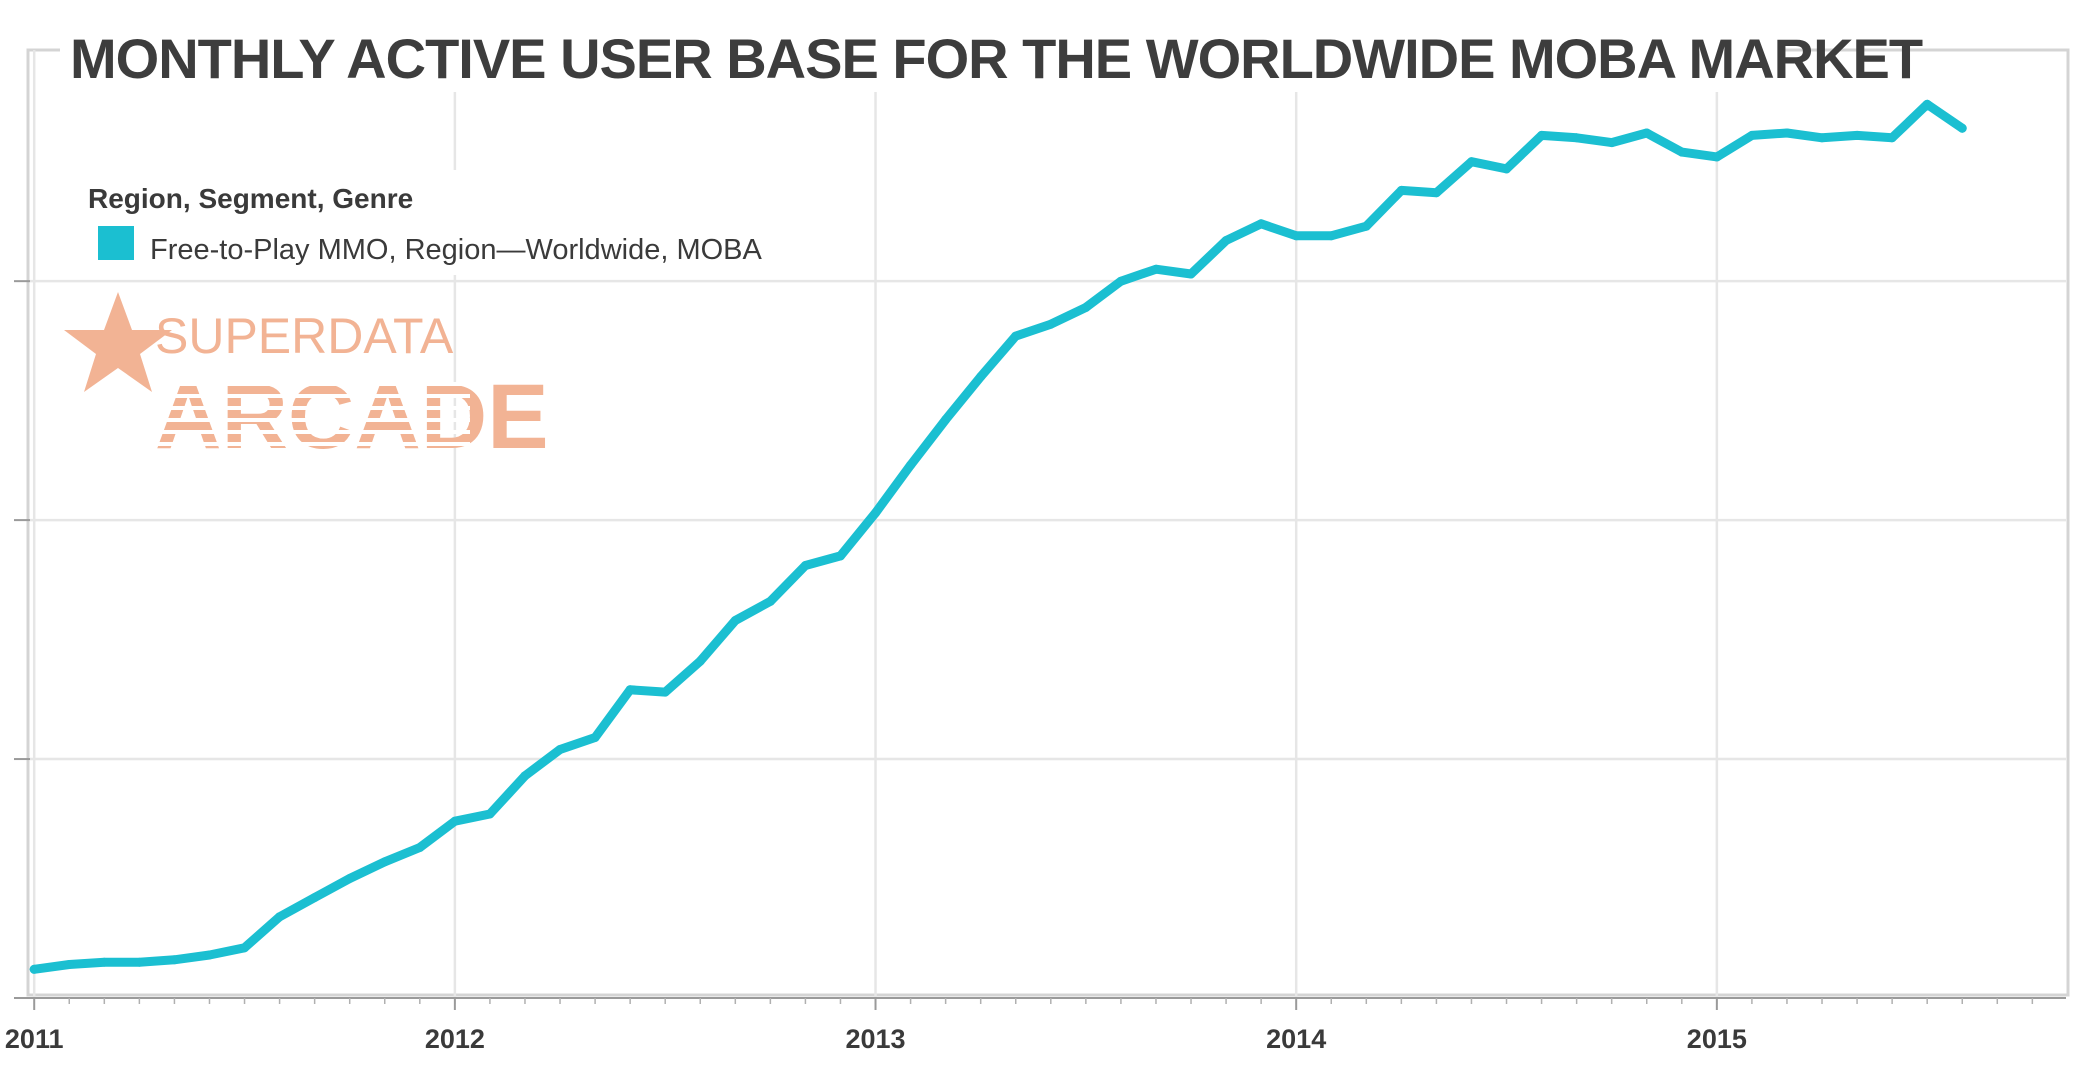 The height and width of the screenshot is (1071, 2096). I want to click on legend-title: Region, Segment, Genre, so click(250, 198).